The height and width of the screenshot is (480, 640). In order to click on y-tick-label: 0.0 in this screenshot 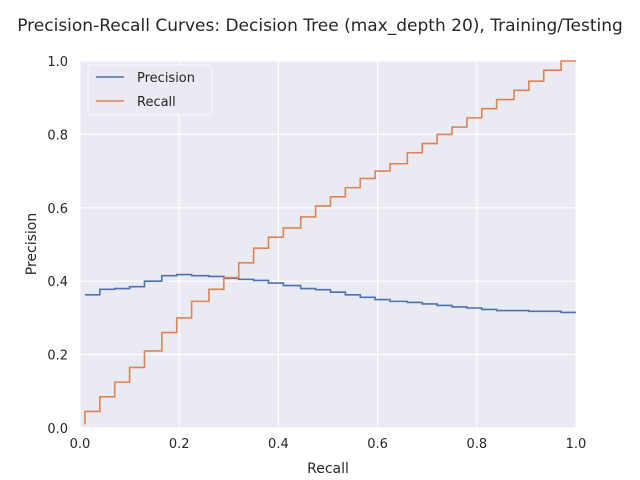, I will do `click(57, 429)`.